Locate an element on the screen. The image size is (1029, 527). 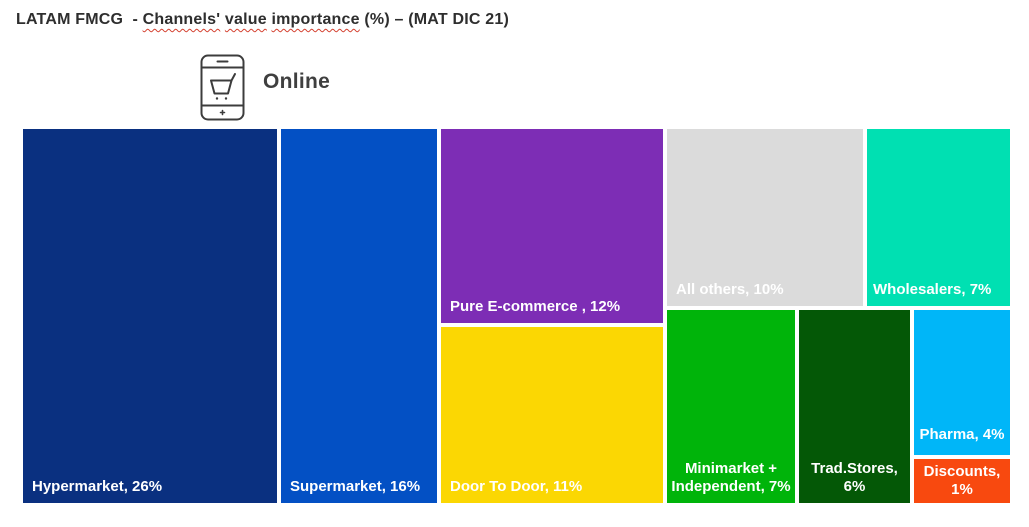
cell-label: Trad.Stores, 6% is located at coordinates (854, 477).